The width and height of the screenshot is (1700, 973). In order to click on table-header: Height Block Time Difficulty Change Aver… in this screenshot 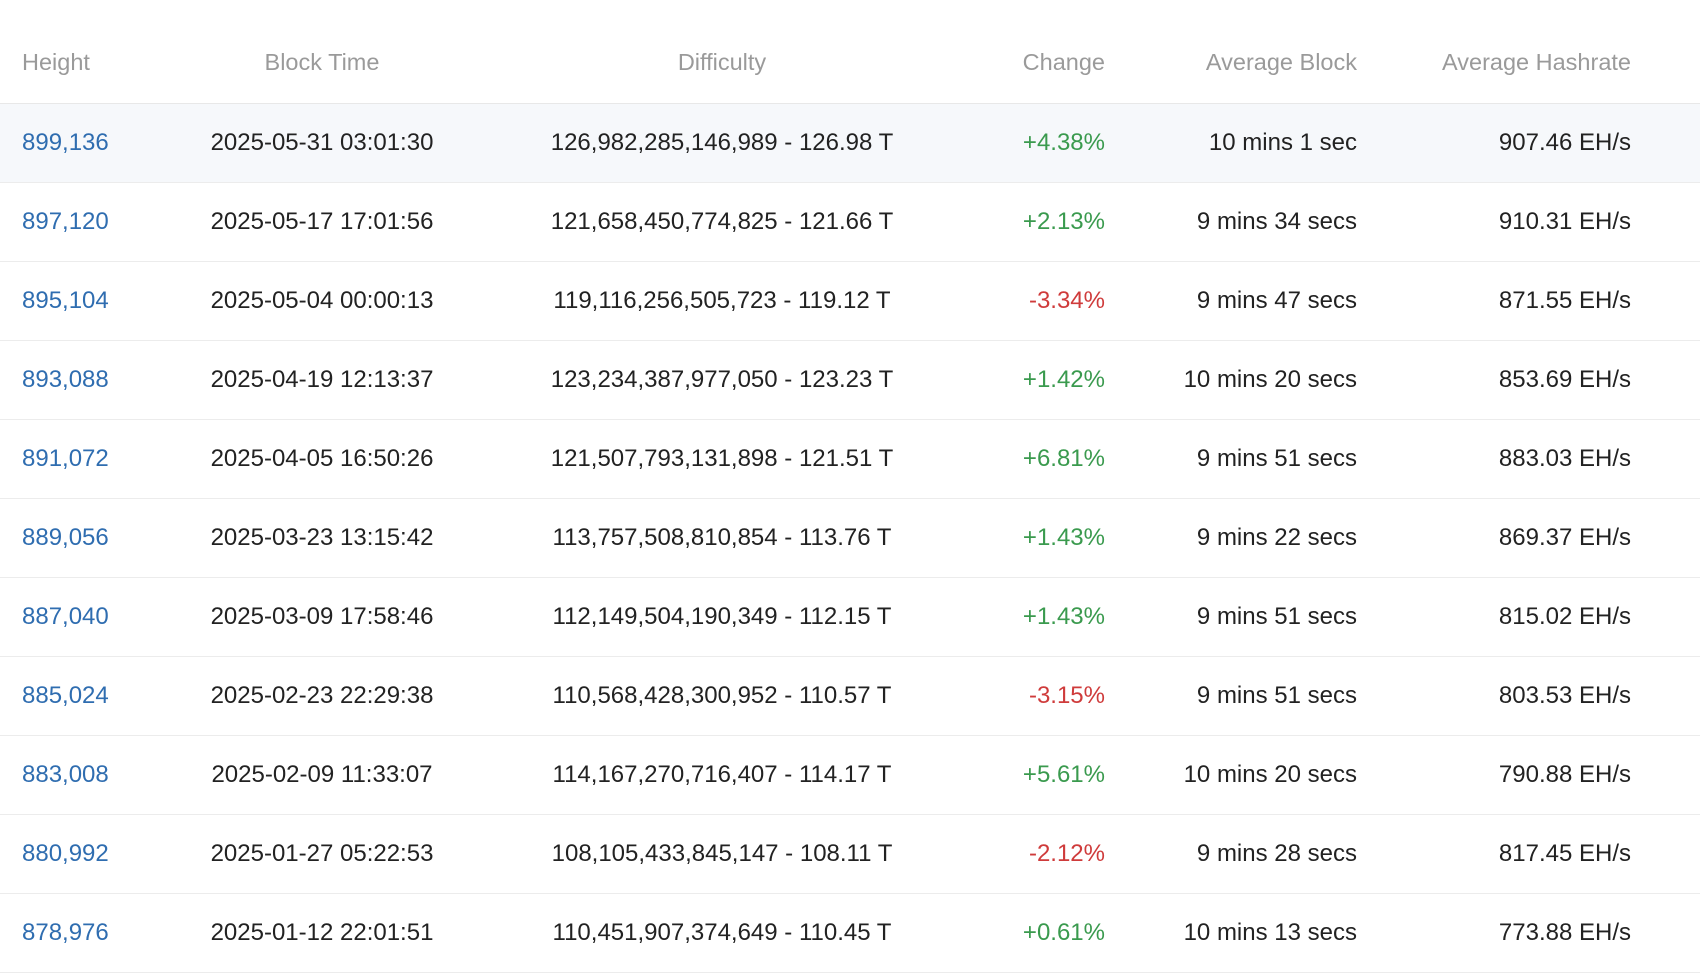, I will do `click(850, 52)`.